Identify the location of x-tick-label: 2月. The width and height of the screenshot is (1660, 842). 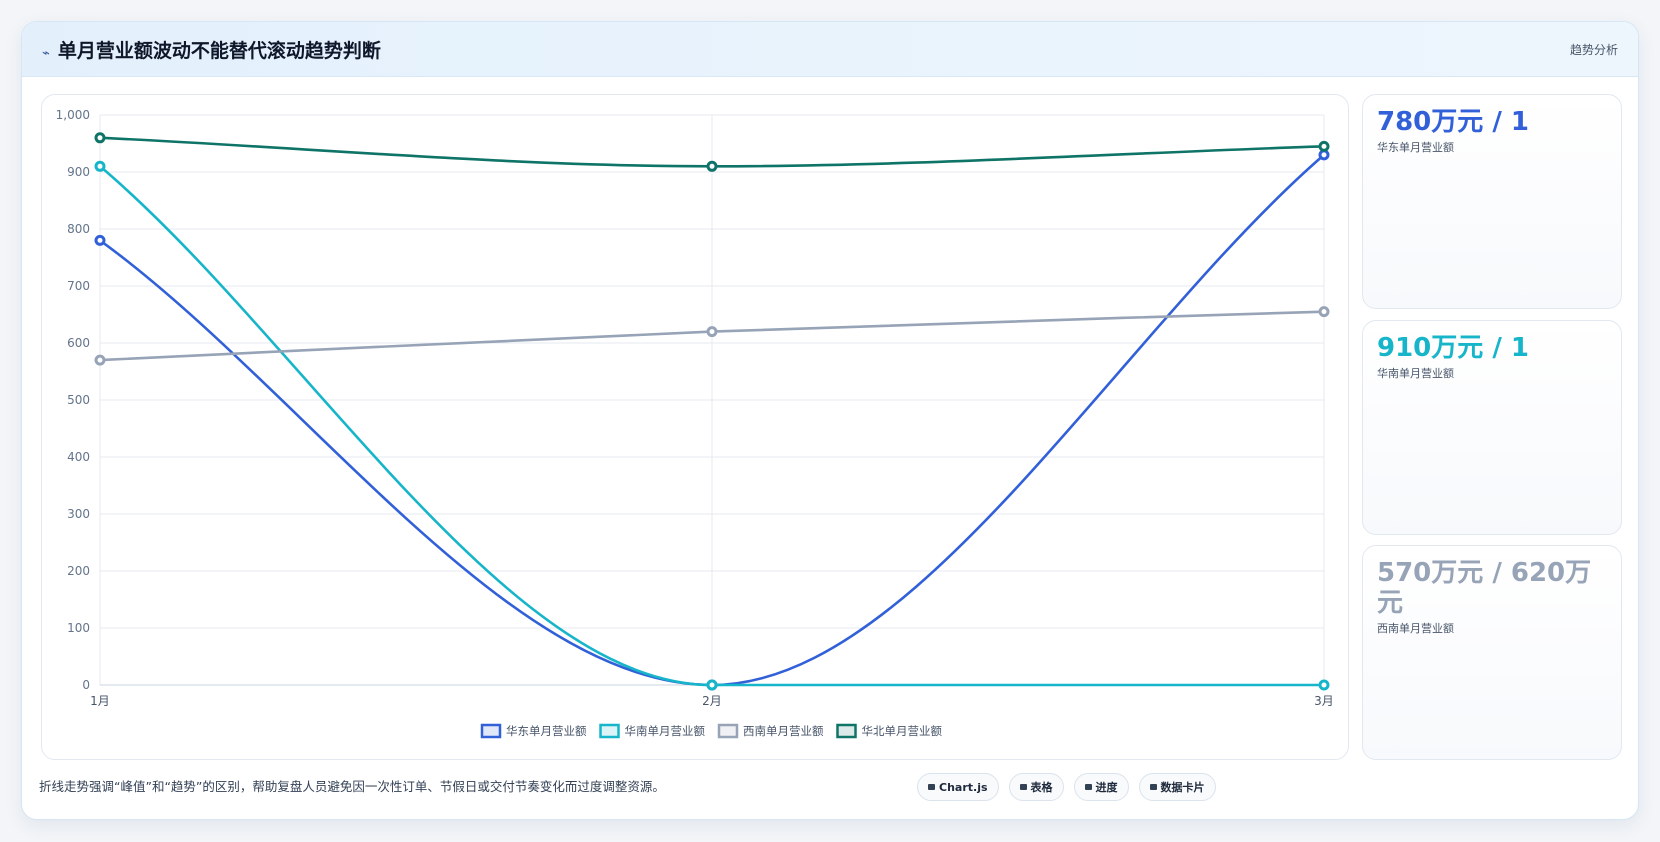
(712, 701).